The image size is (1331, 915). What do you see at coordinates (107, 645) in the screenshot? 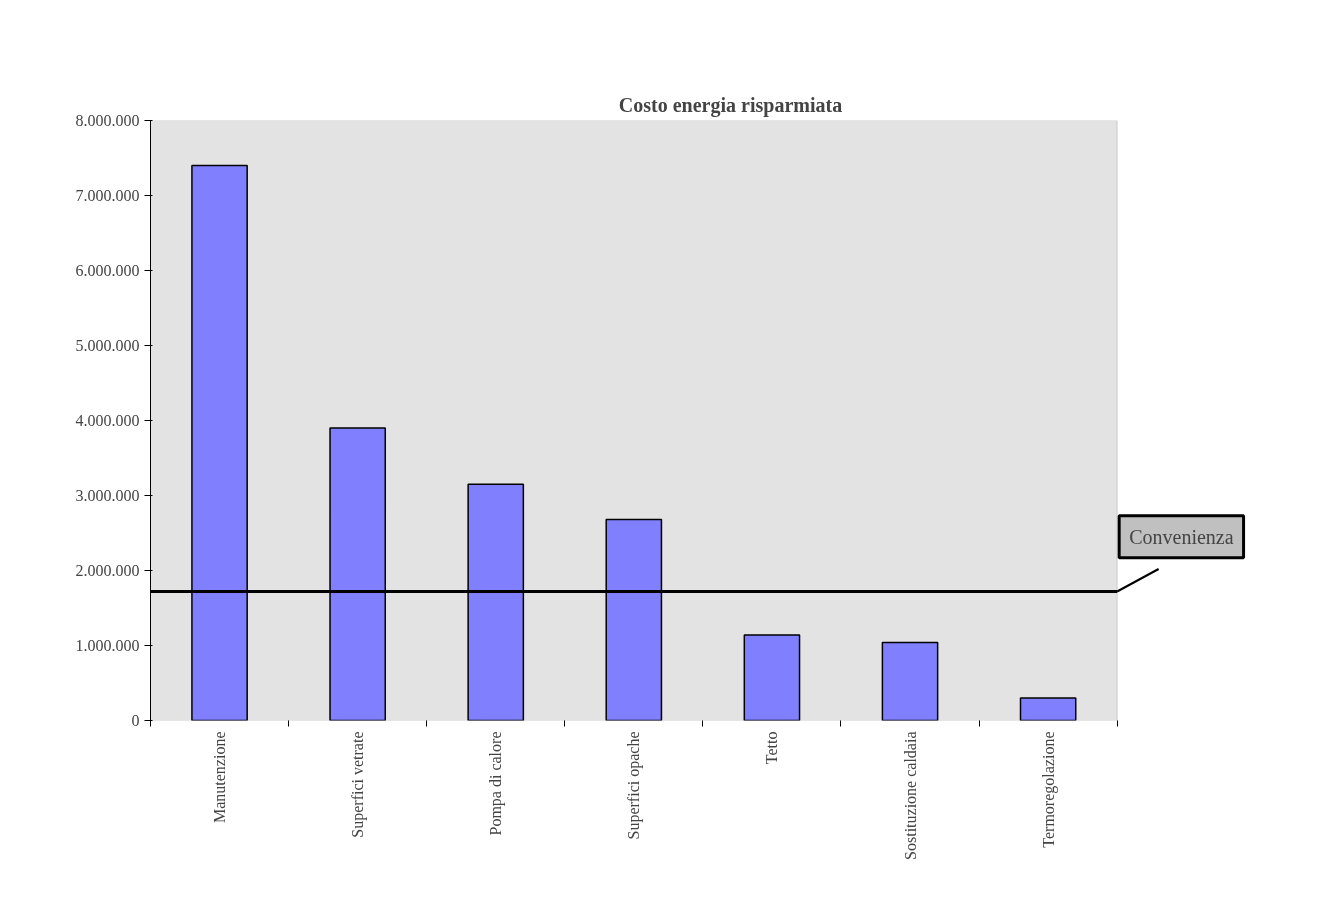
I see `y-tick-label: 1.000.000` at bounding box center [107, 645].